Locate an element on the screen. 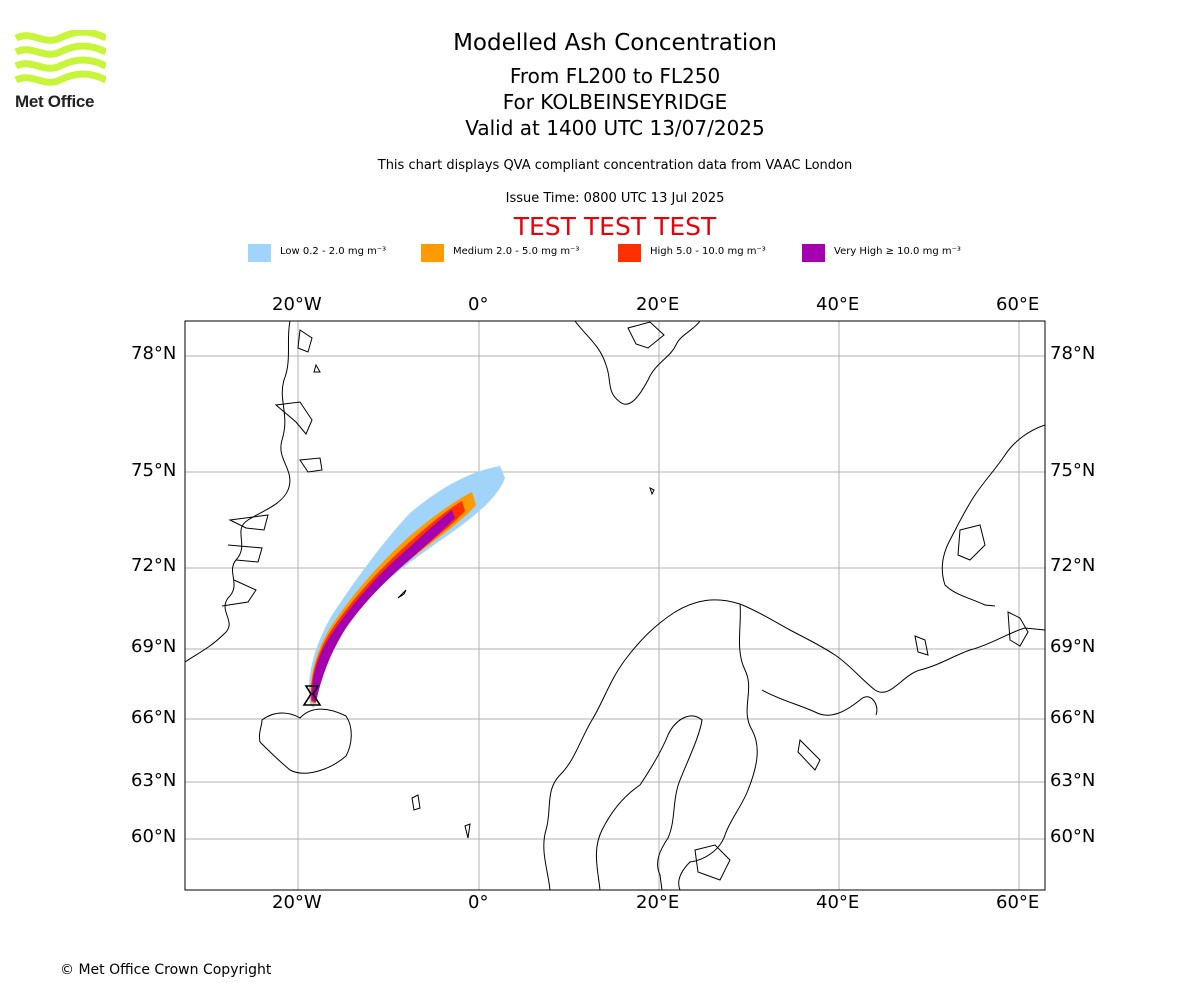  lon-tick-bottom-0: 0° is located at coordinates (478, 902).